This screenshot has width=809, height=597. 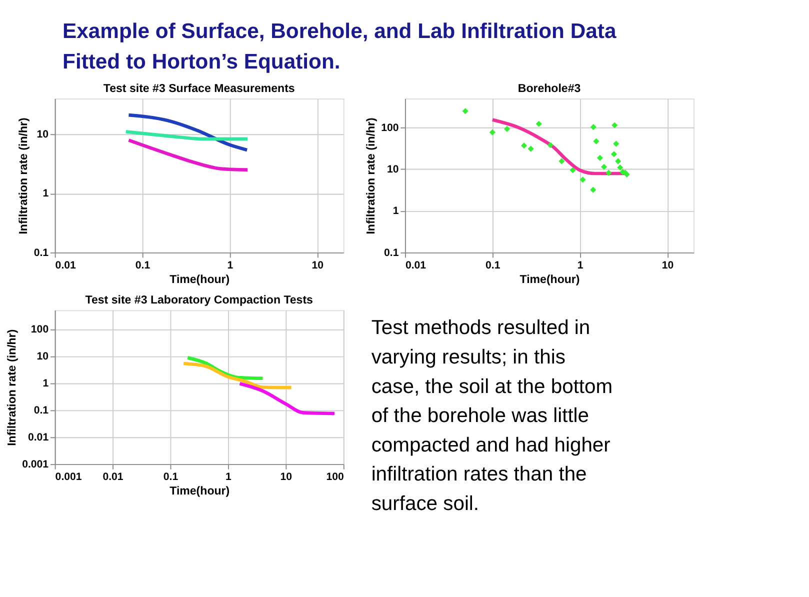 I want to click on chart-title: Test site #3 Laboratory Compaction Tests, so click(x=199, y=300).